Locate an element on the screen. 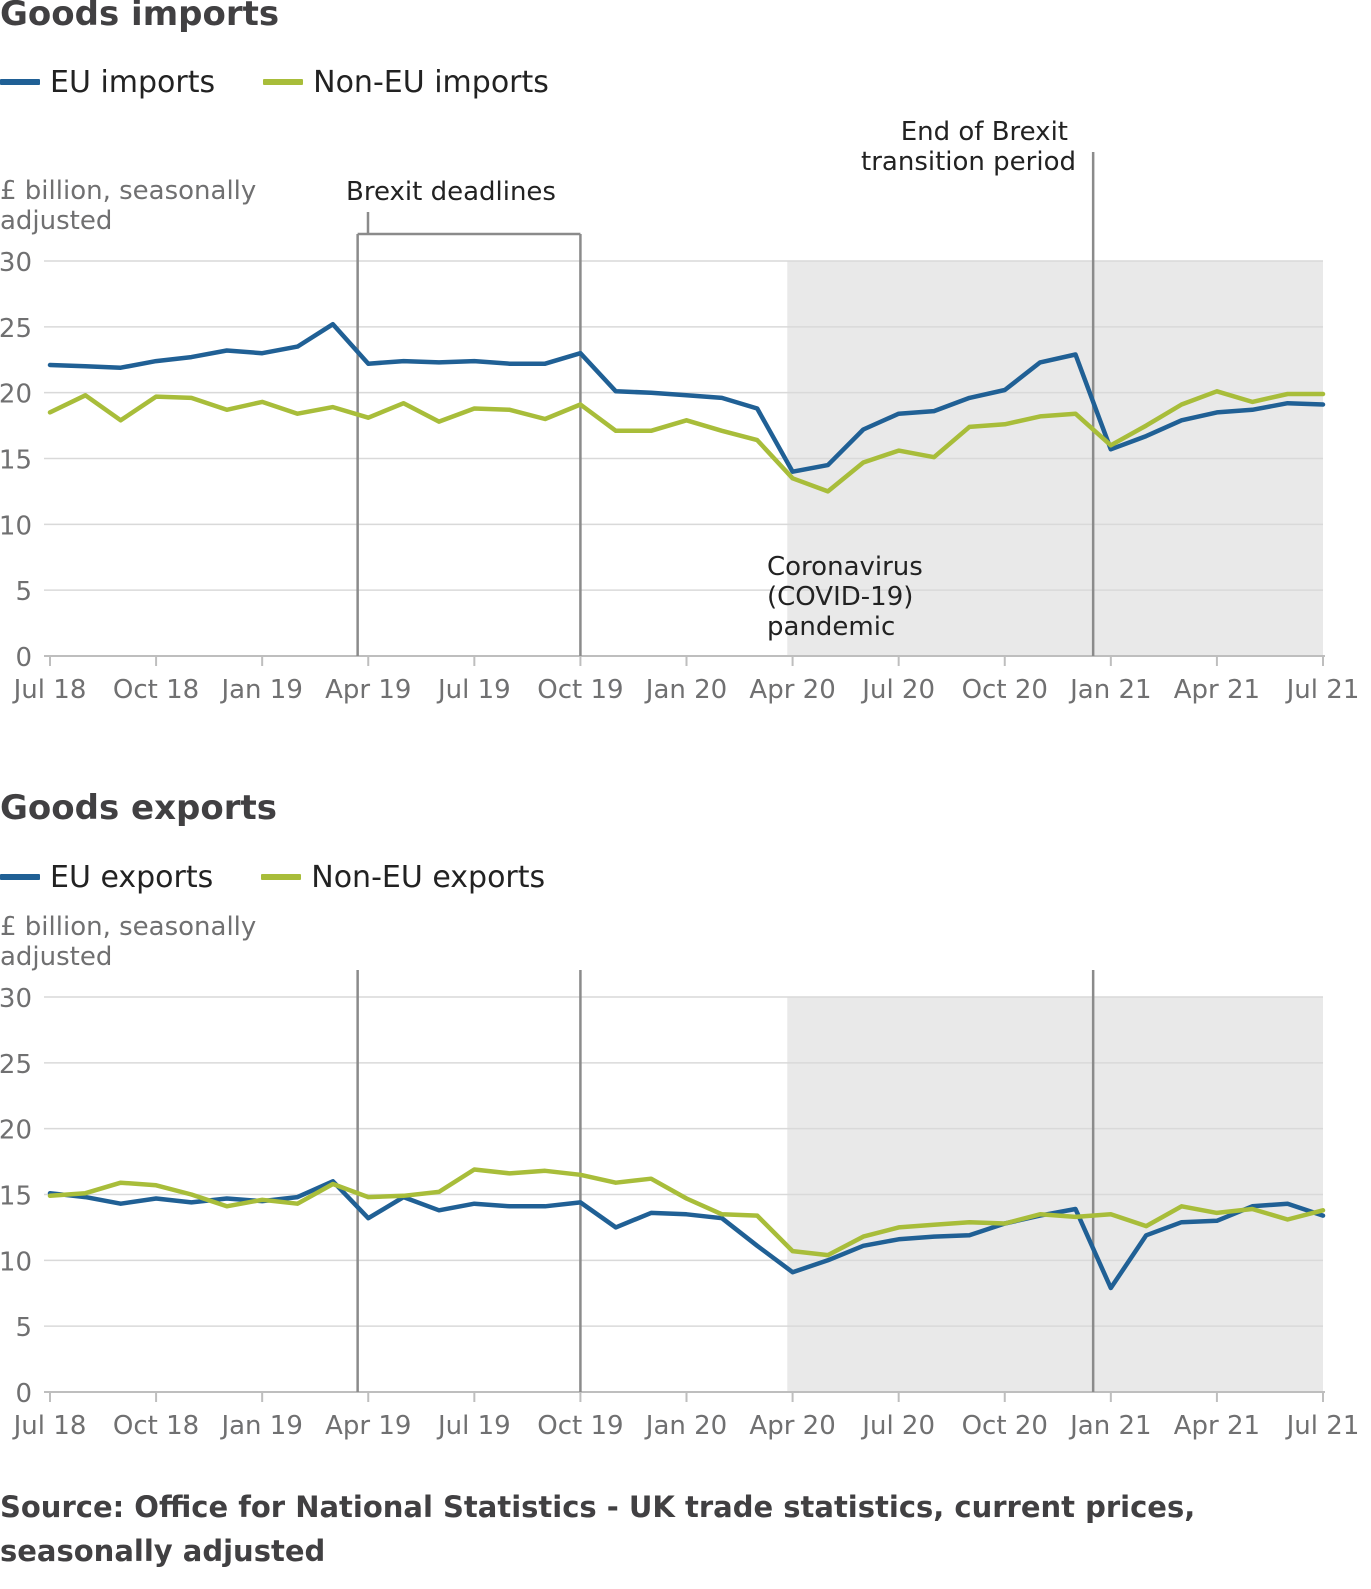  exports-series-non-eu-line is located at coordinates (686, 1212).